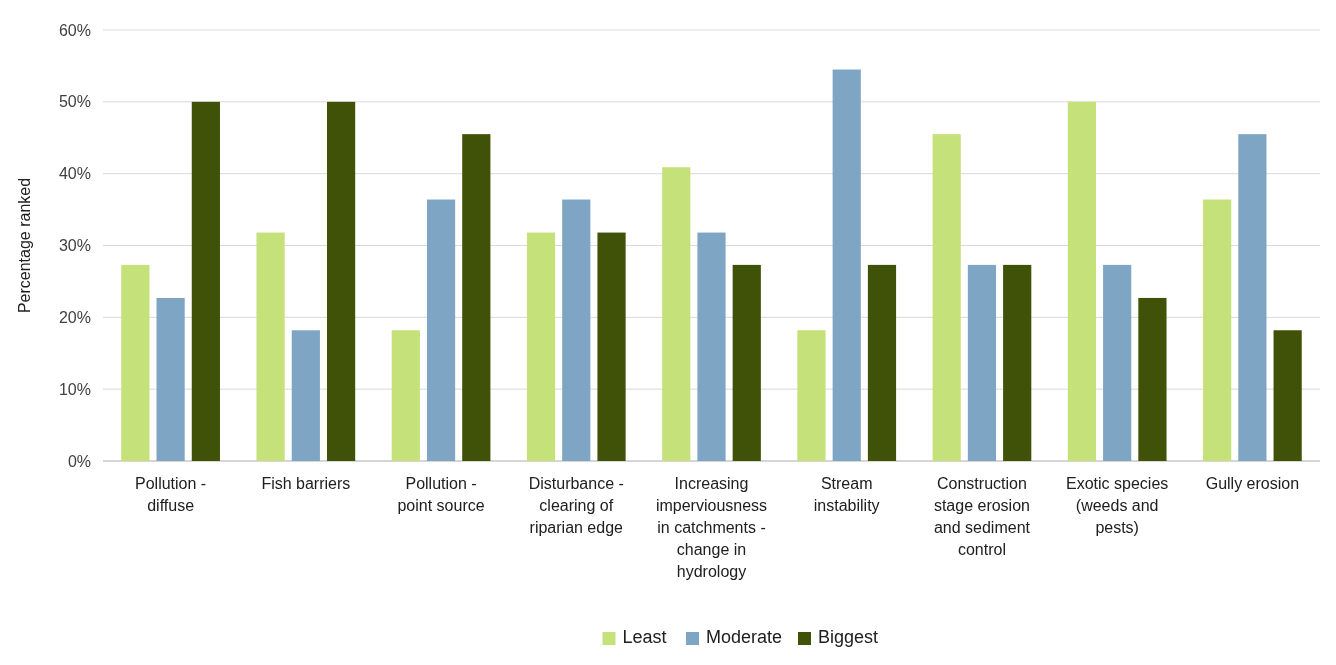 The width and height of the screenshot is (1336, 665). I want to click on y-tick-label: 40%, so click(74, 174).